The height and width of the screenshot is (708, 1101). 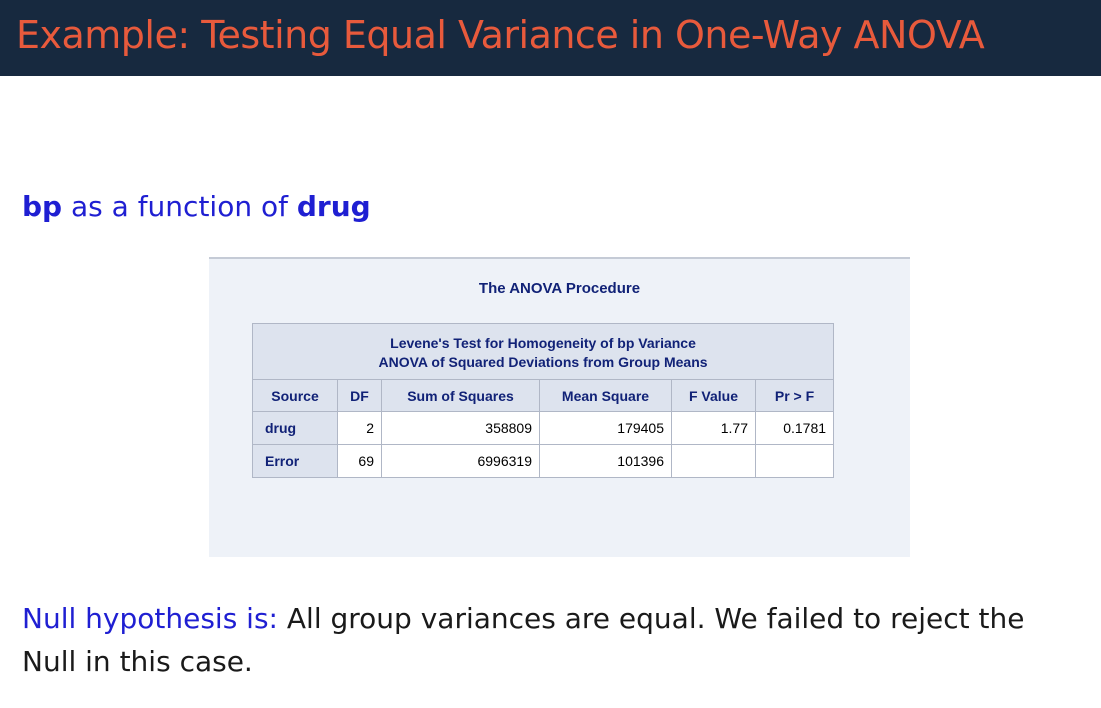 I want to click on column-header-mean-square: Mean Square, so click(x=605, y=395).